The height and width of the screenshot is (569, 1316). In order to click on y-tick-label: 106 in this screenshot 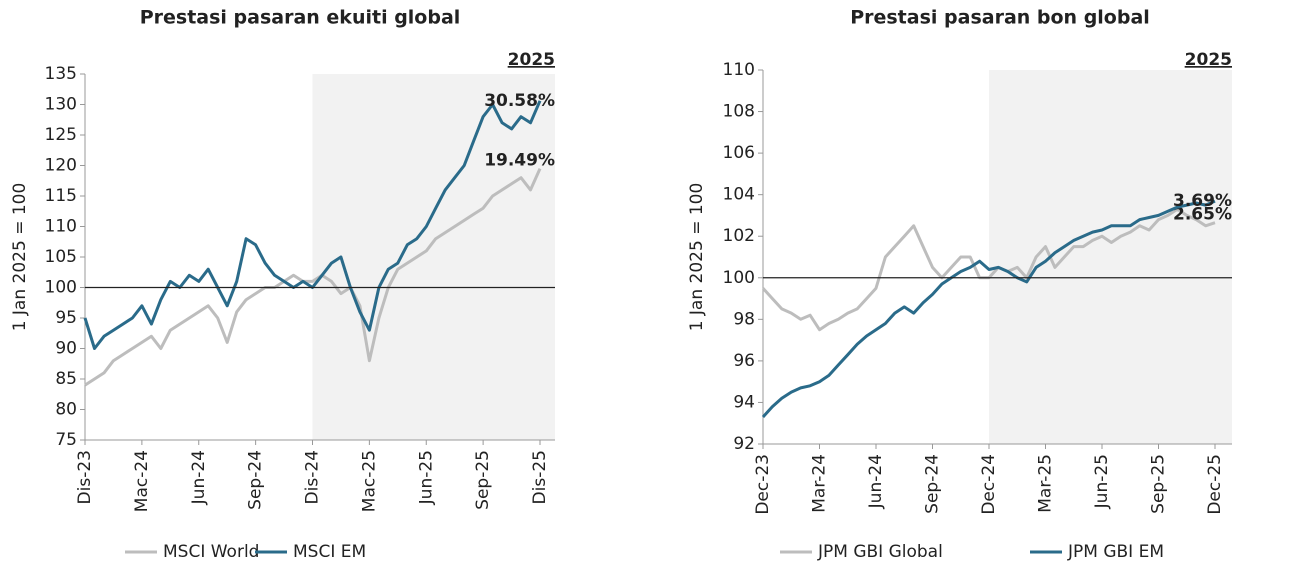, I will do `click(739, 153)`.